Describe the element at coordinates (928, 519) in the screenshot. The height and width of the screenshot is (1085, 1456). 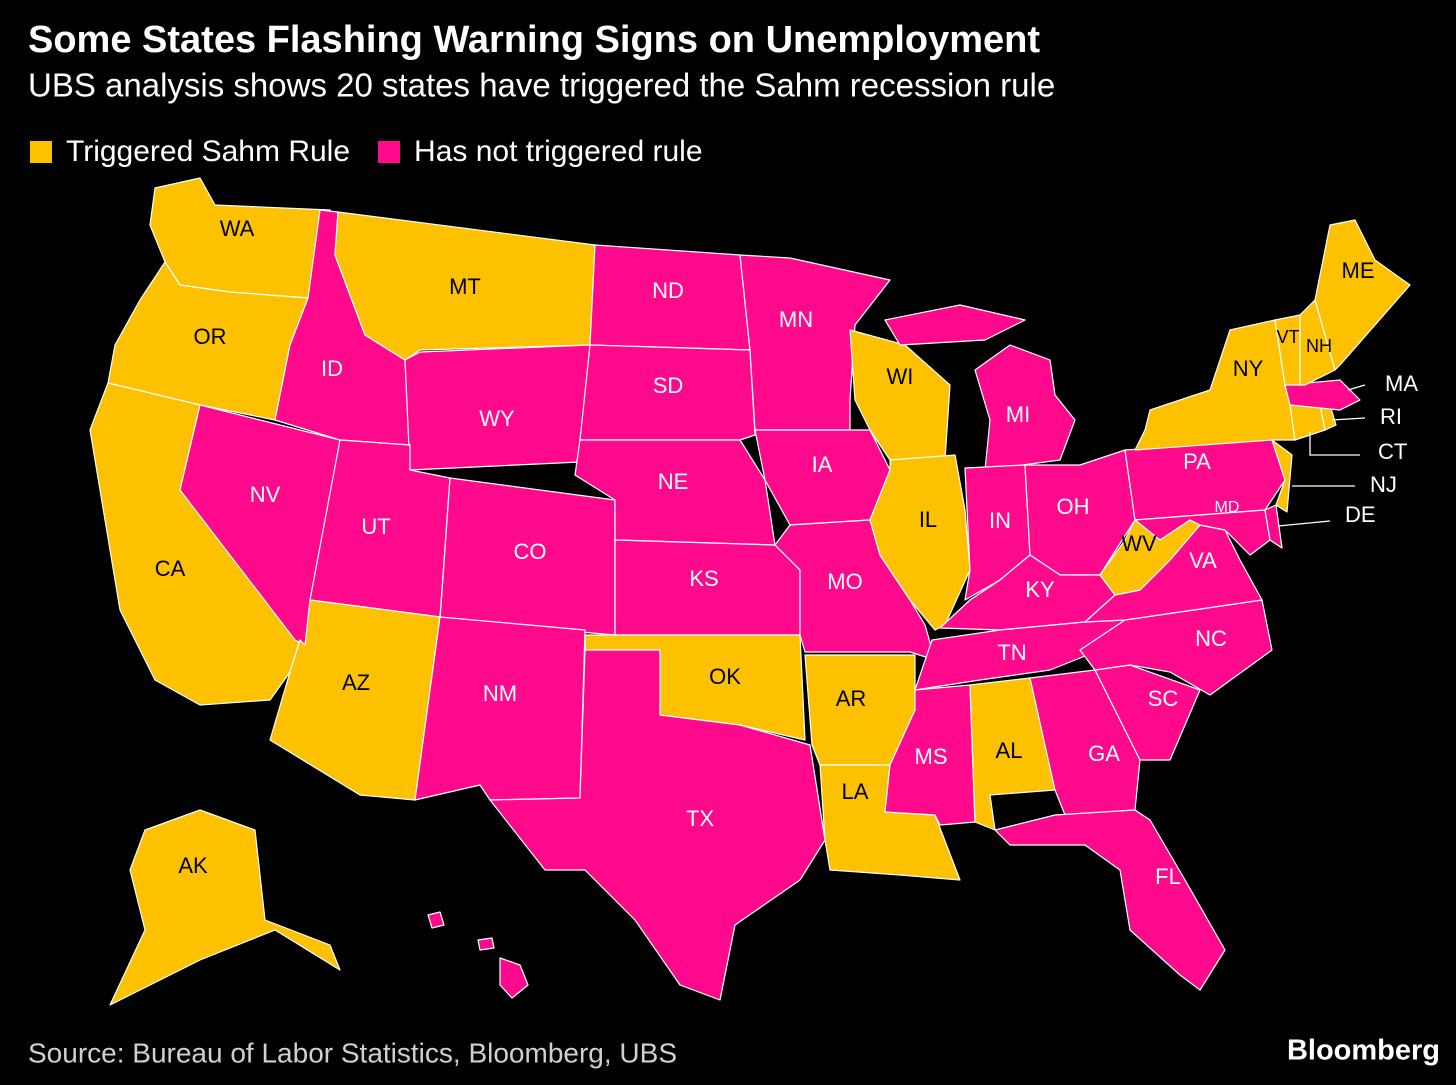
I see `state-label: IL` at that location.